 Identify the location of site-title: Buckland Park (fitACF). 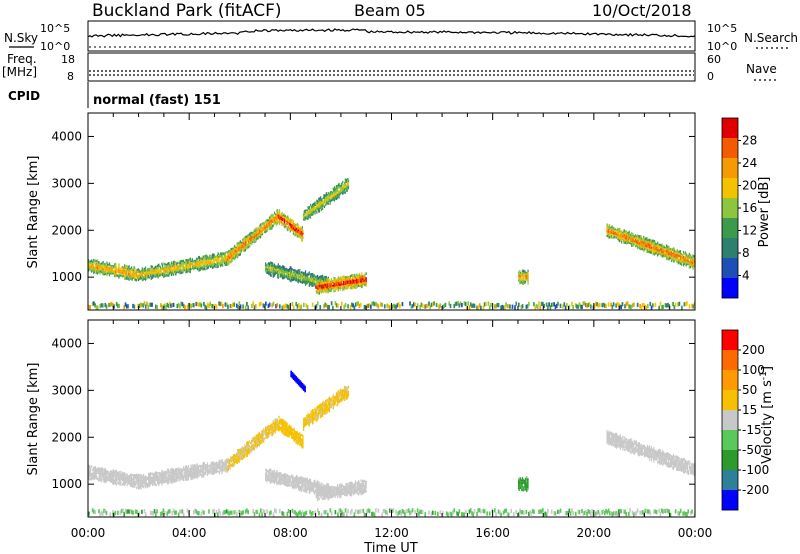
(187, 11).